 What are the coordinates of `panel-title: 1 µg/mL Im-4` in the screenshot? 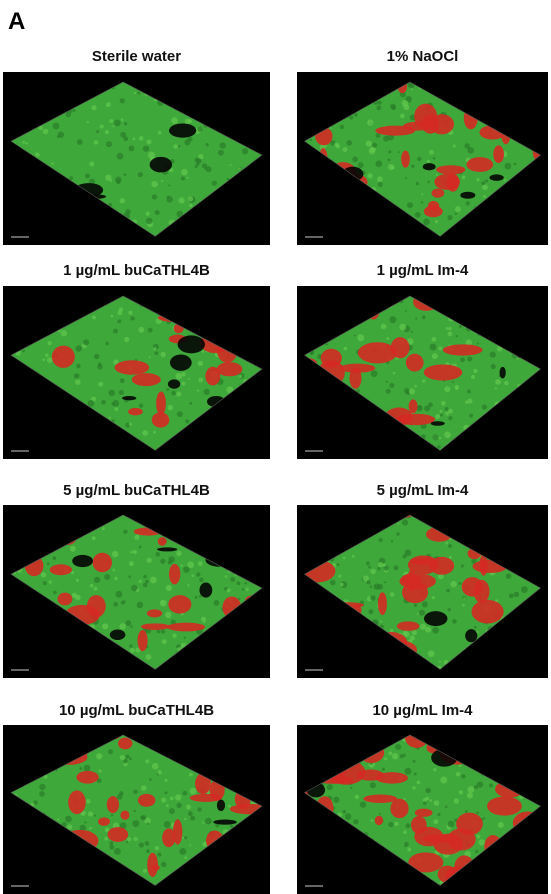 It's located at (422, 270).